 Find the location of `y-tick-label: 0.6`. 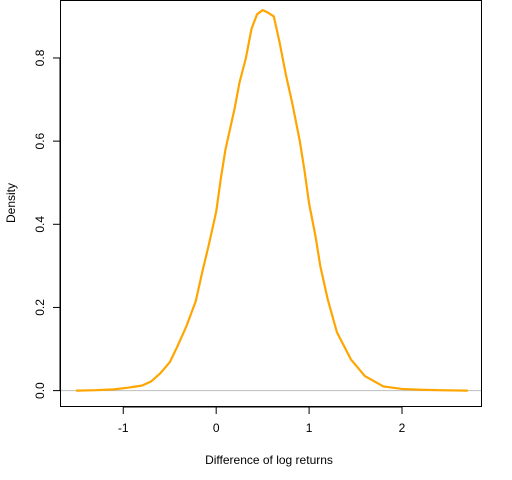

y-tick-label: 0.6 is located at coordinates (40, 140).